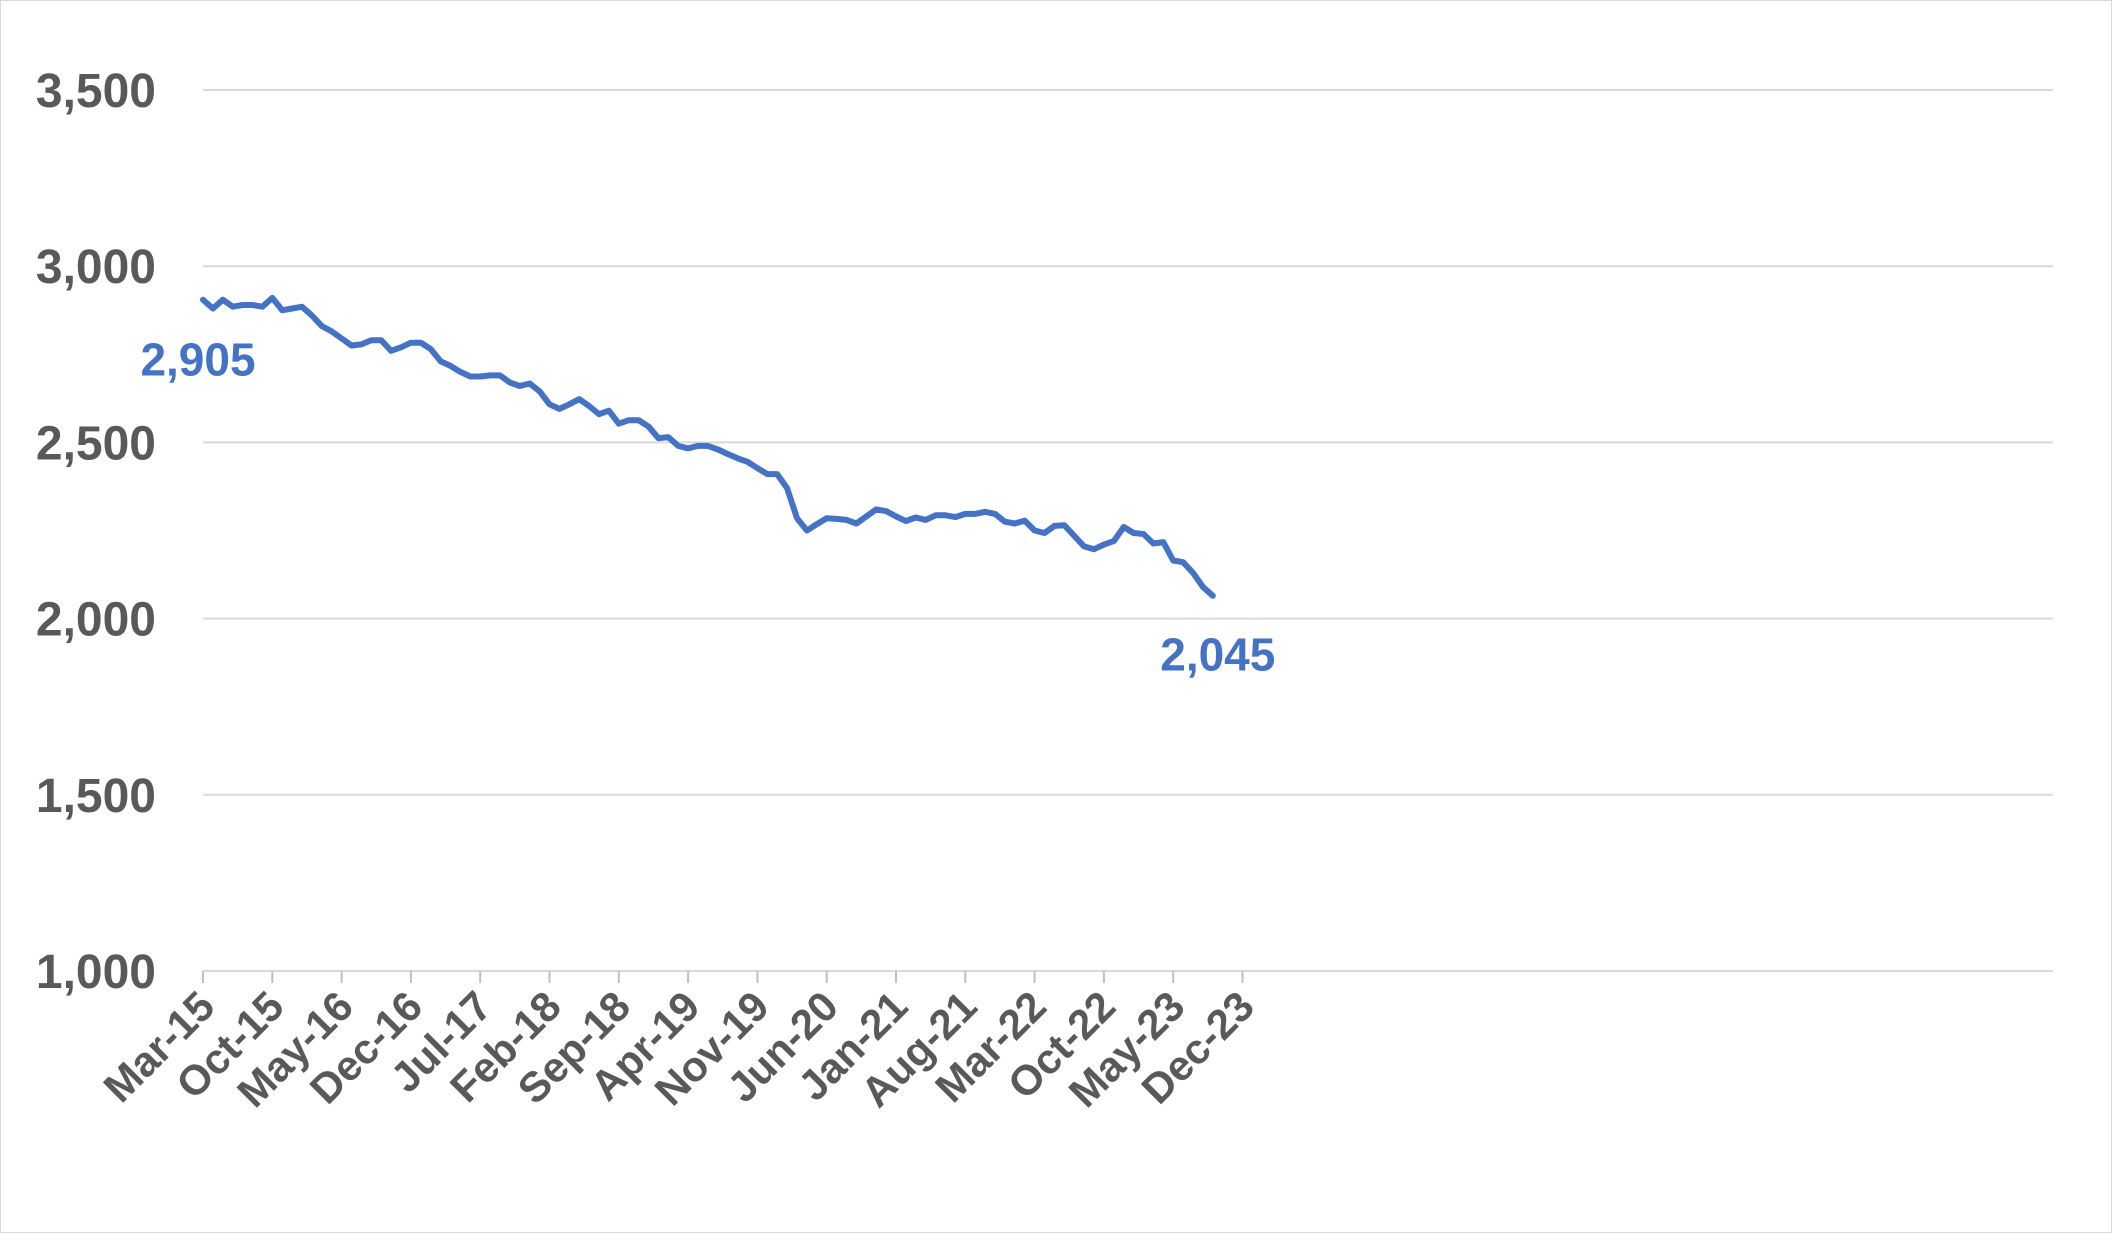 This screenshot has height=1234, width=2112. What do you see at coordinates (197, 360) in the screenshot?
I see `data-label-first: 2,905` at bounding box center [197, 360].